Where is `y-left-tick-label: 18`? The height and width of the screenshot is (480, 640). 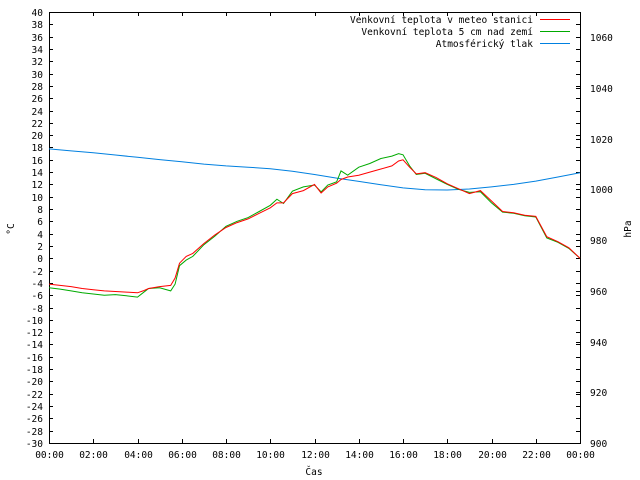 y-left-tick-label: 18 is located at coordinates (38, 148).